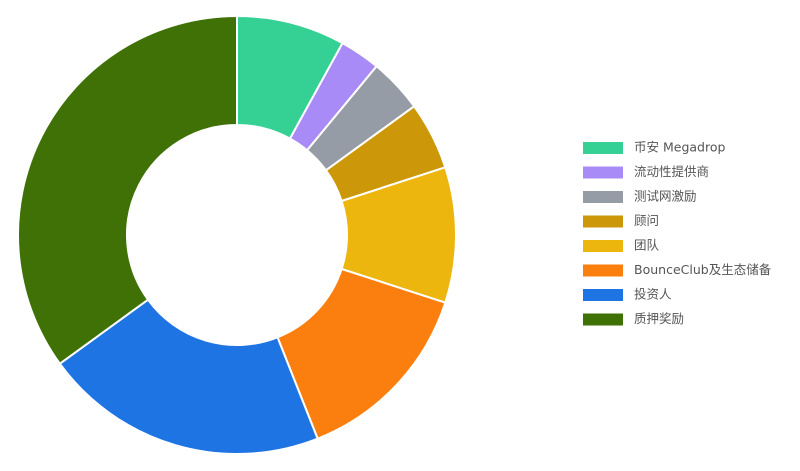  What do you see at coordinates (647, 245) in the screenshot?
I see `legend-label: 团队` at bounding box center [647, 245].